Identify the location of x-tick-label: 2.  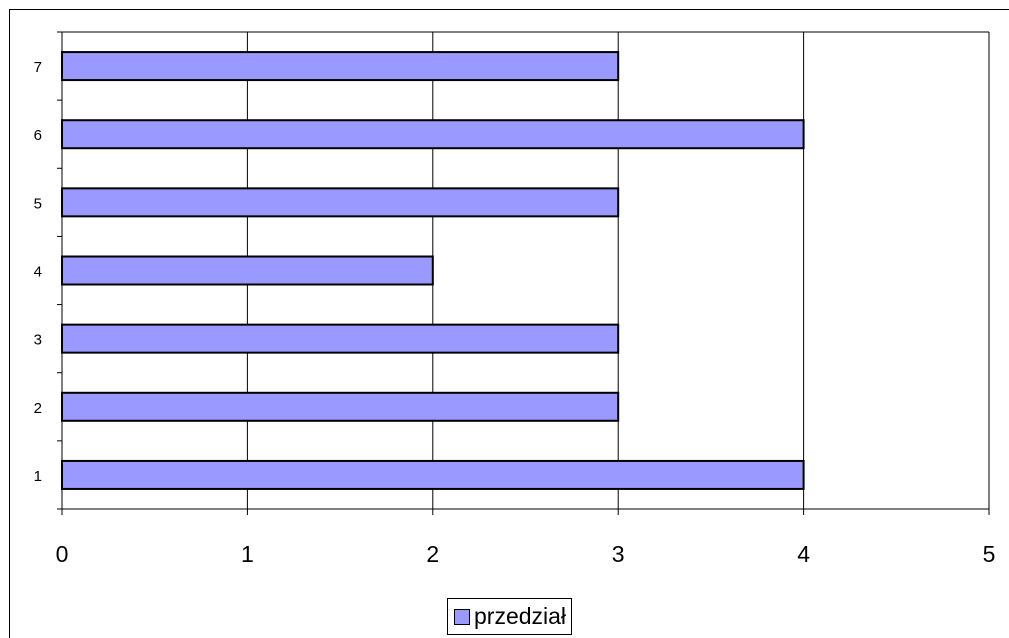
(432, 554).